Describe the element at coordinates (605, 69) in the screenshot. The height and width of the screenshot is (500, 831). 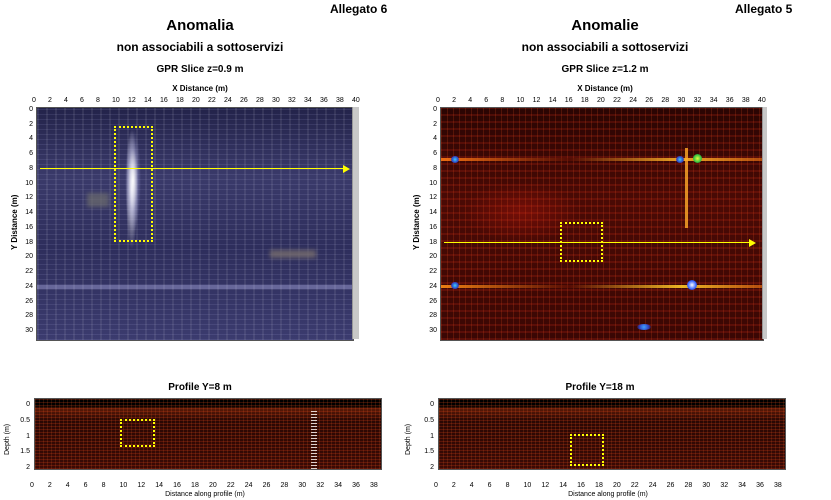
I see `right-slice-title: GPR Slice z=1.2 m` at that location.